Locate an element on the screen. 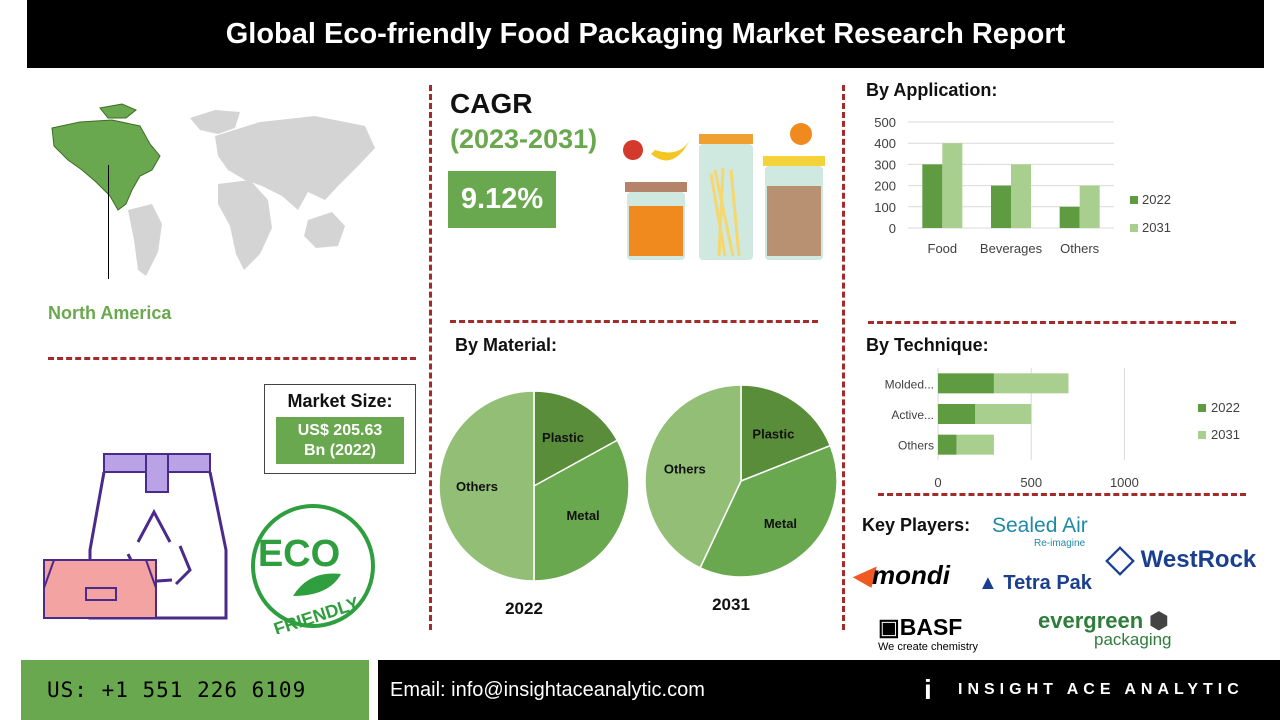  eco-badge-line1: ECO is located at coordinates (299, 554).